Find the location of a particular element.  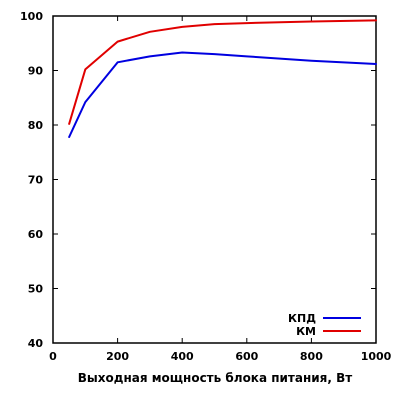

x-tick-label: 800 is located at coordinates (311, 356).